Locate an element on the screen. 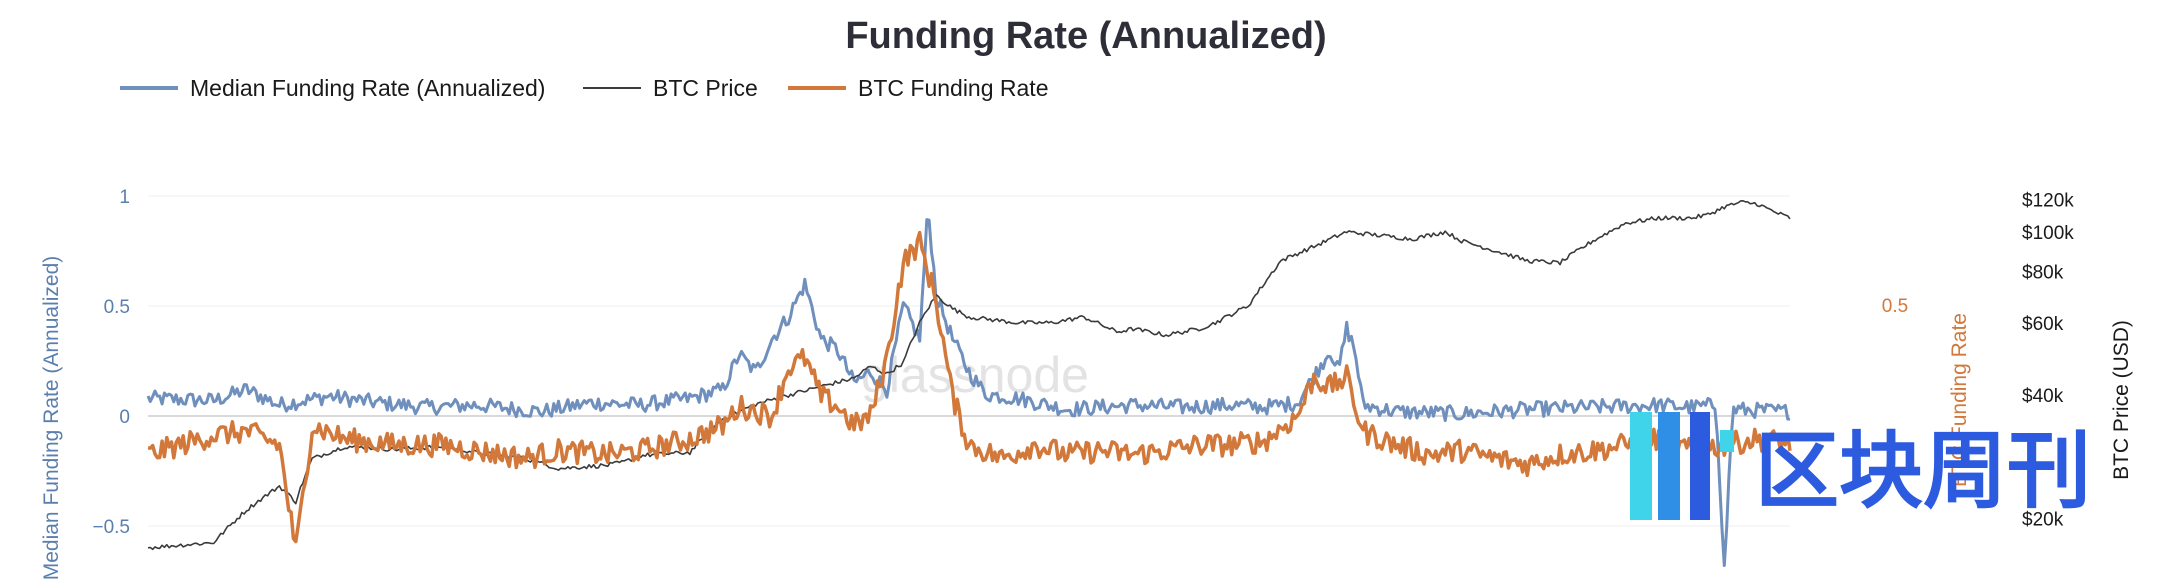  y-axis-funding-ticks: 0.5 is located at coordinates (1895, 306).